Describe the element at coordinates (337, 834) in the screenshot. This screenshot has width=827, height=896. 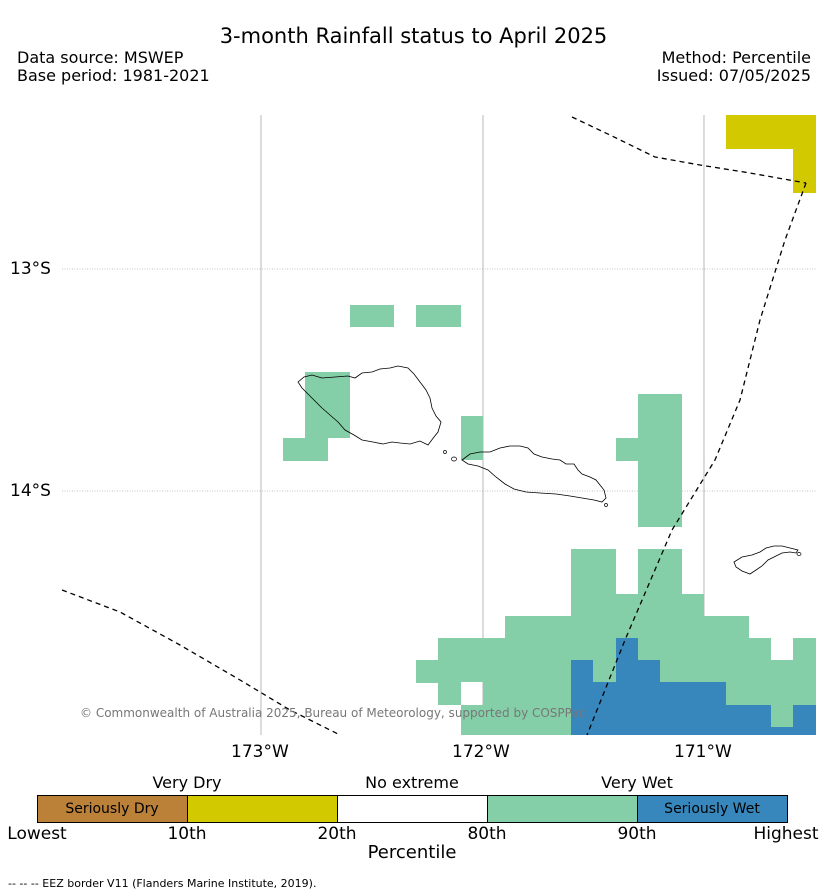
I see `legend-tick-20th: 20th` at that location.